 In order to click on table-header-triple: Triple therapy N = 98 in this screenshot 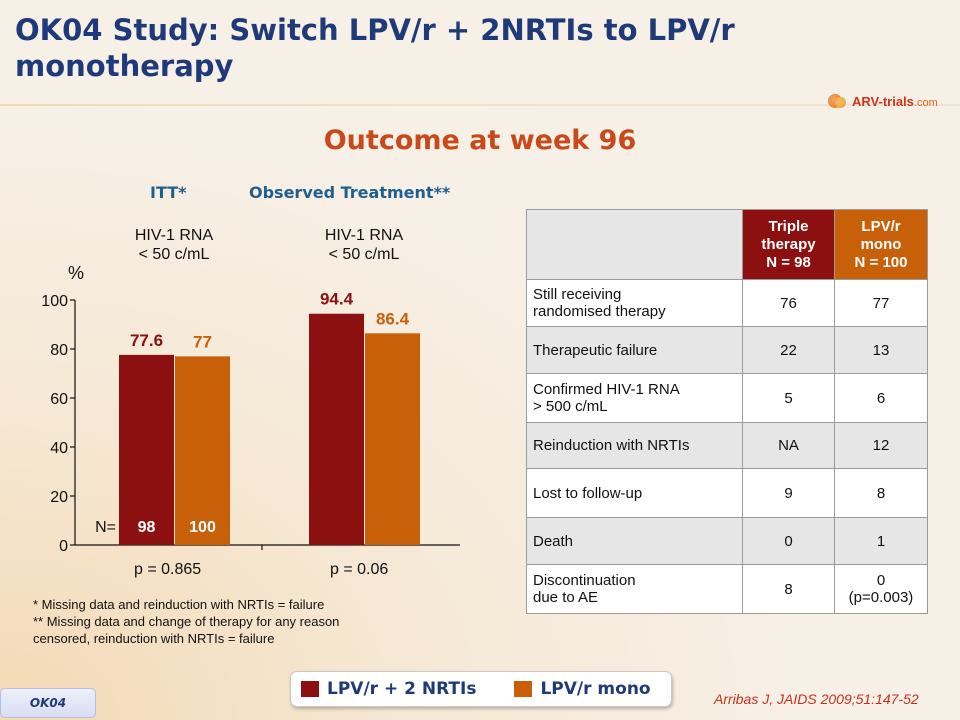, I will do `click(788, 244)`.